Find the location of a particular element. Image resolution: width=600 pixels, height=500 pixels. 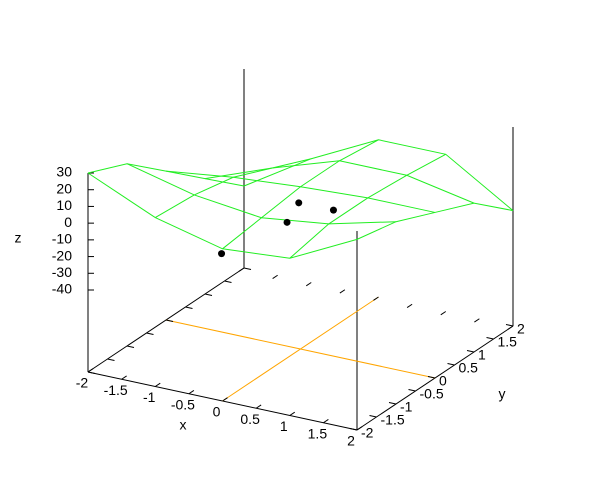

z-tick-label: -40 is located at coordinates (62, 289).